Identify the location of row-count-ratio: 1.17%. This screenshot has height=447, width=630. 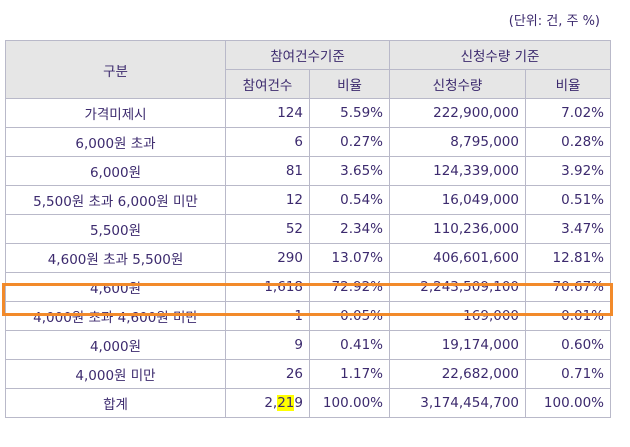
(349, 374).